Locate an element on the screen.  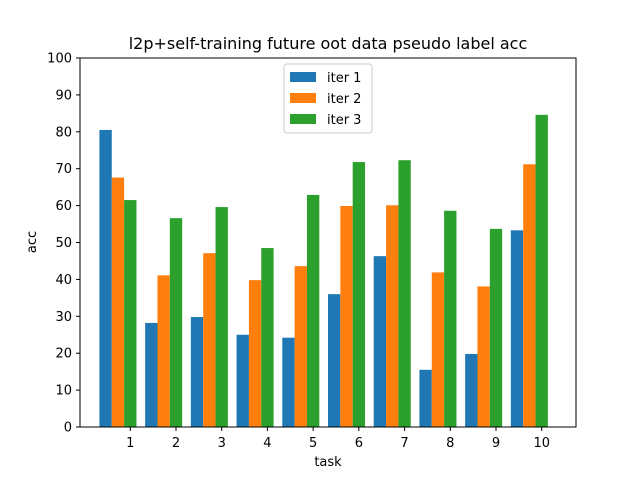
x-axis: 1 2 3 4 5 6 7 8 9 10 is located at coordinates (338, 439).